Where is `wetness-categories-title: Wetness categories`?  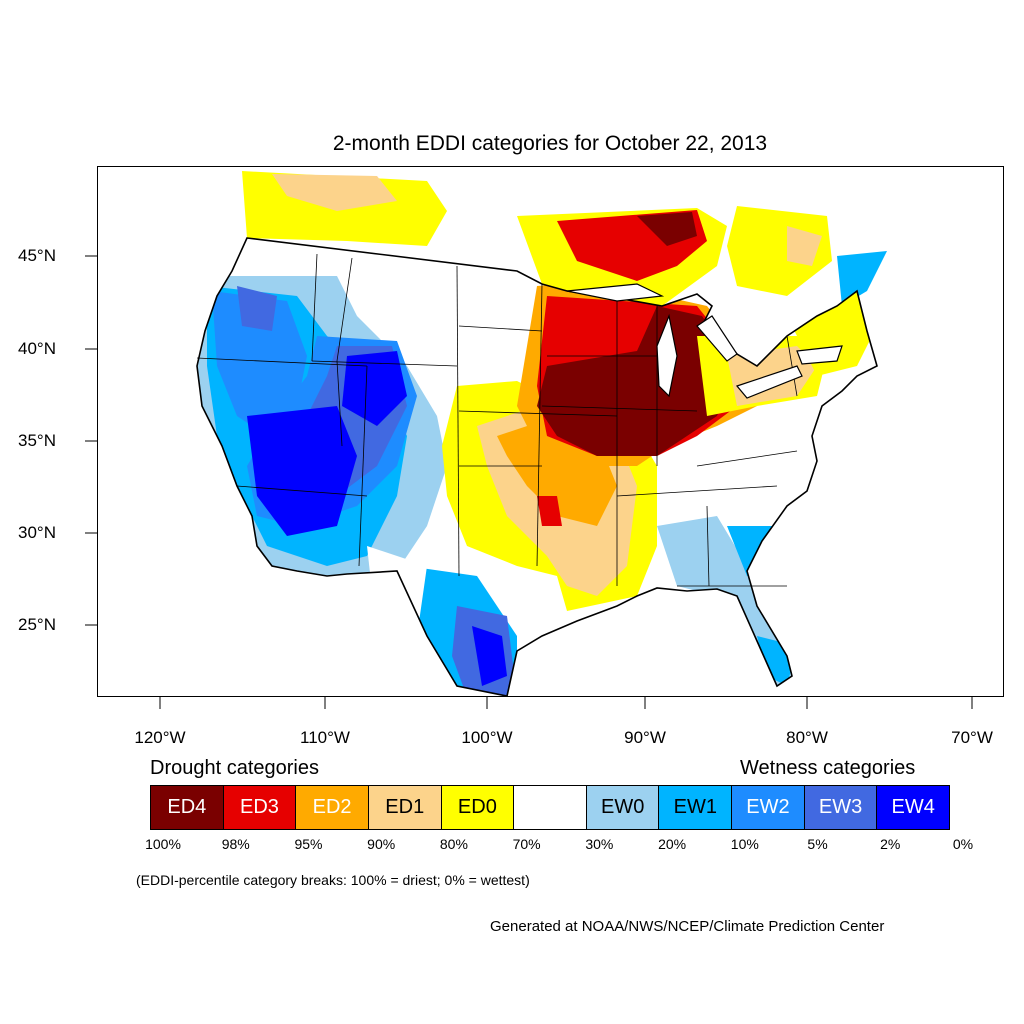
wetness-categories-title: Wetness categories is located at coordinates (828, 768).